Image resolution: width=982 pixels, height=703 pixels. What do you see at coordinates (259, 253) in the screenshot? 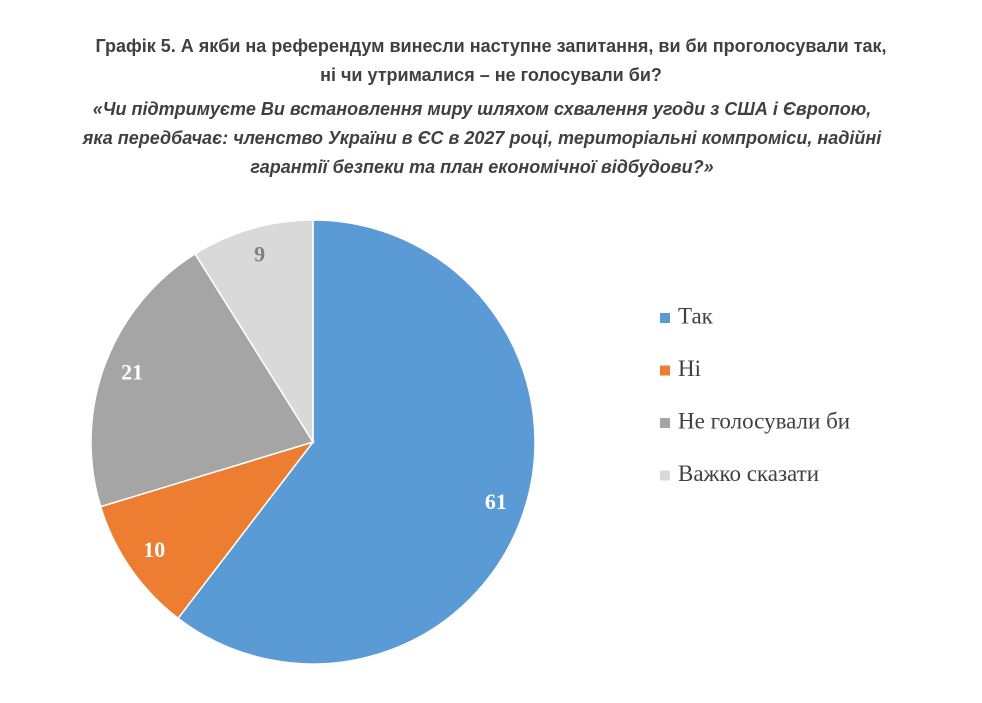
I see `data-label: 9` at bounding box center [259, 253].